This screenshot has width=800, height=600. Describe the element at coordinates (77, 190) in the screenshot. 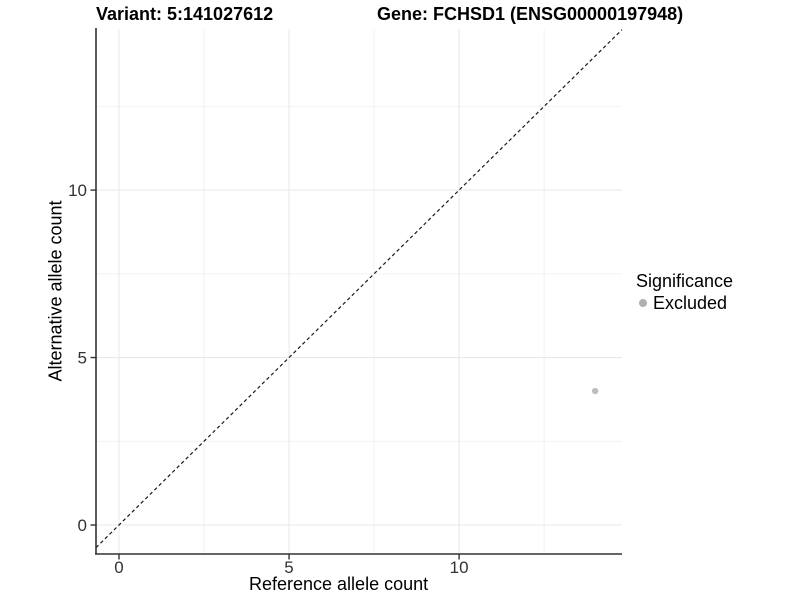

I see `y-tick-label: 10` at that location.